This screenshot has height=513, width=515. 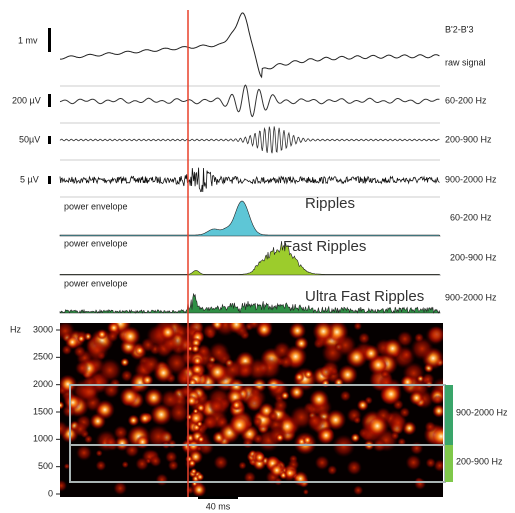 I want to click on scale-label: 200 µV, so click(x=26, y=100).